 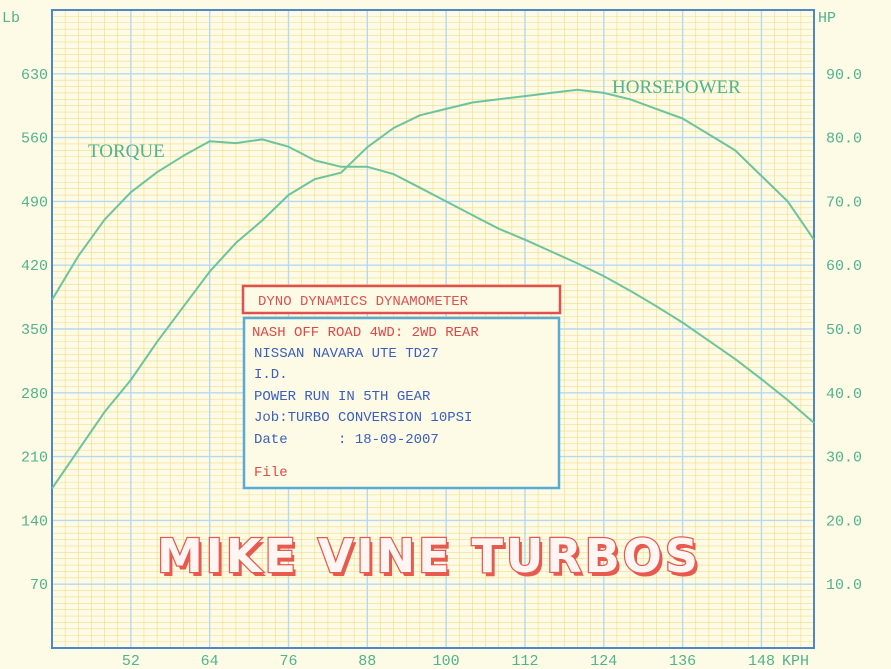 I want to click on info-line-job: Job:TURBO CONVERSION 10PSI, so click(x=363, y=418).